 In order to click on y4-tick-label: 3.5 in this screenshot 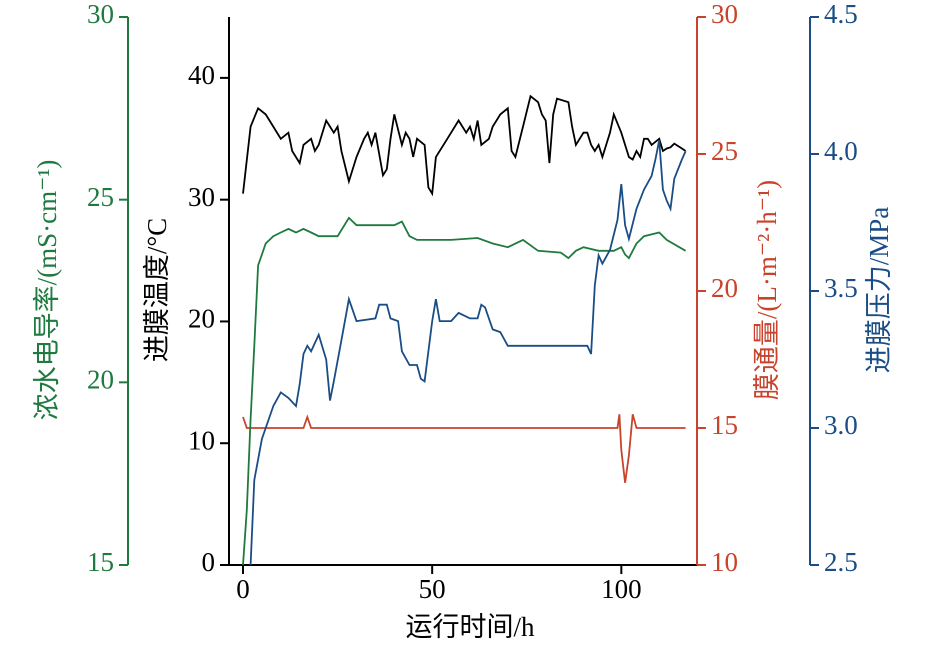, I will do `click(841, 288)`.